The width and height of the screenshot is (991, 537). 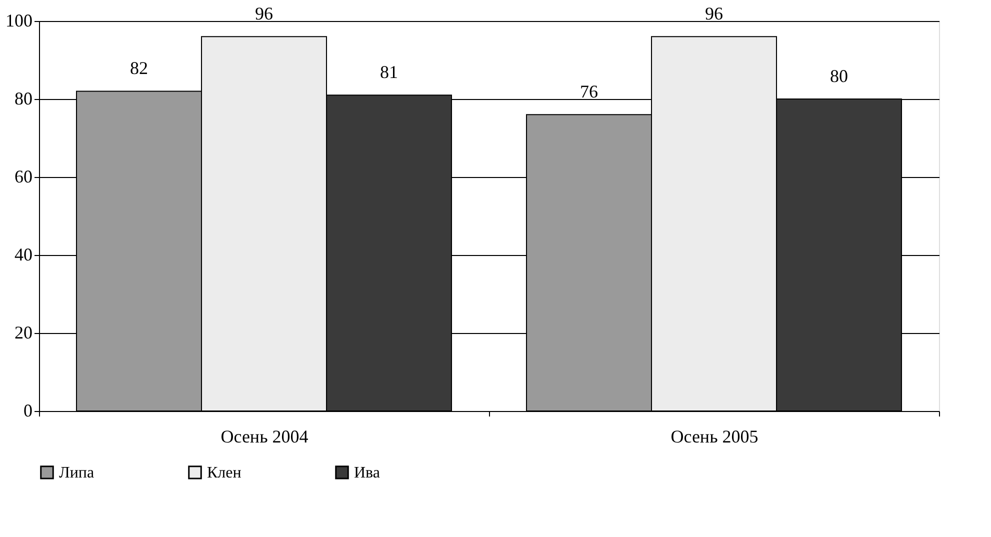 I want to click on data-label: 81, so click(x=389, y=72).